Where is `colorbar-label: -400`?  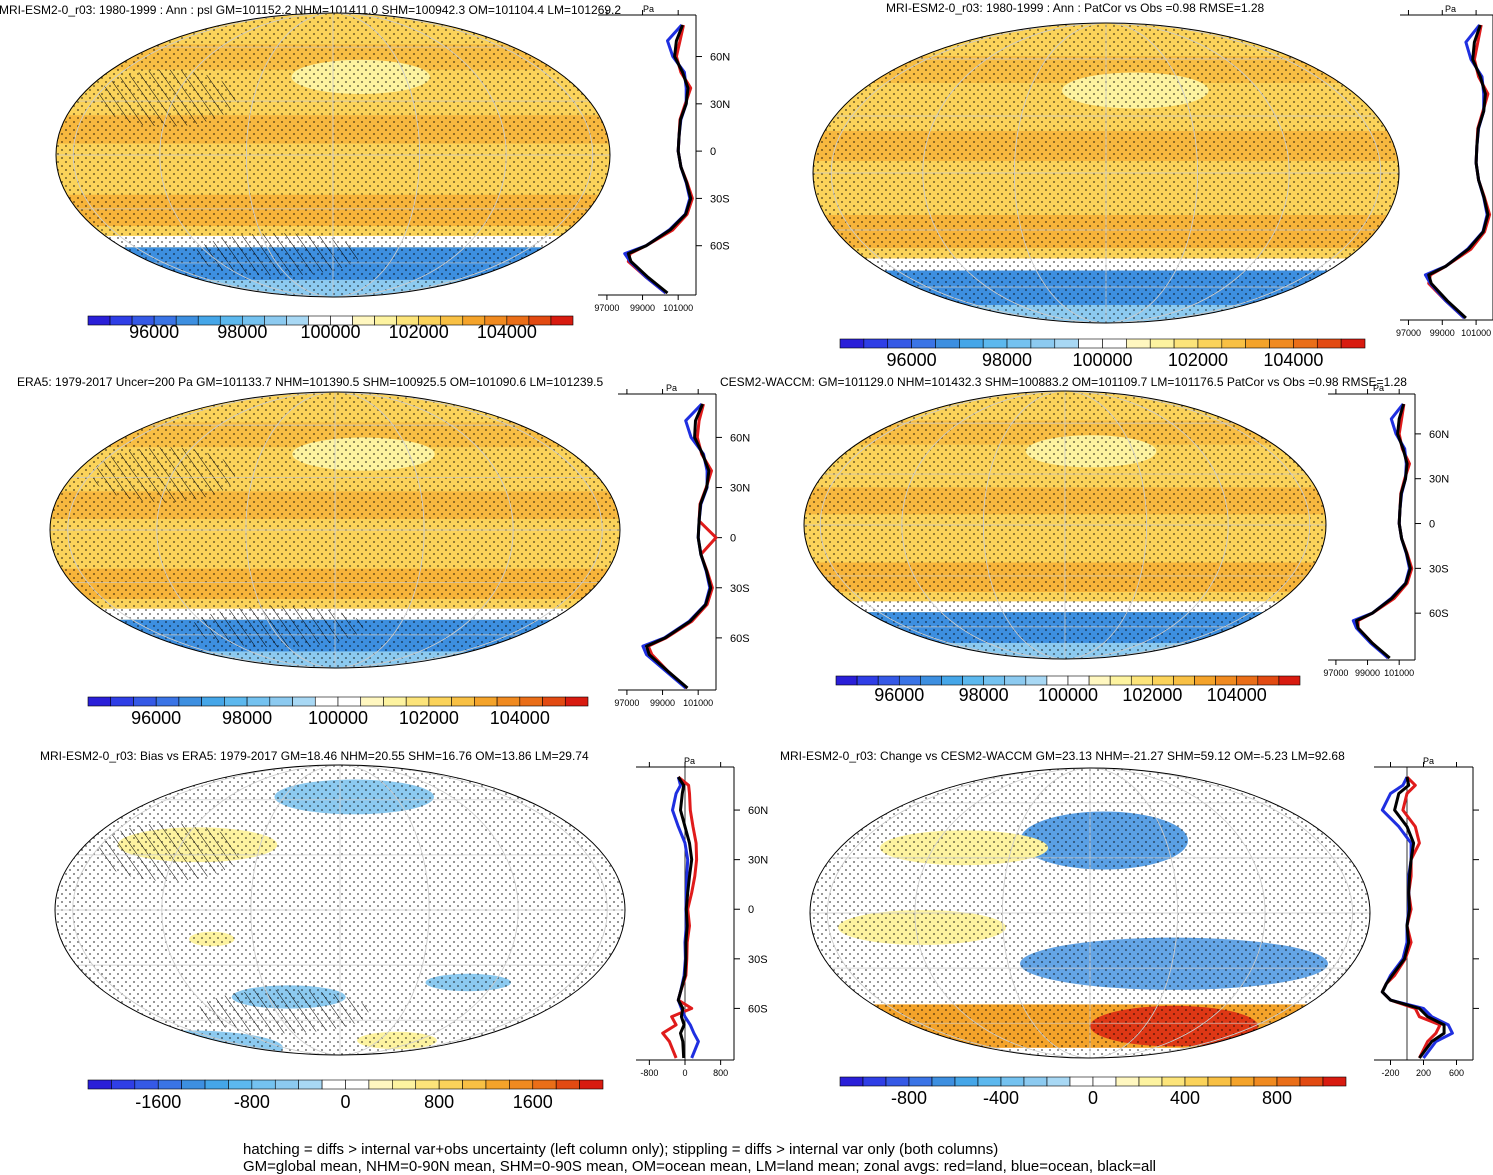
colorbar-label: -400 is located at coordinates (1001, 1098).